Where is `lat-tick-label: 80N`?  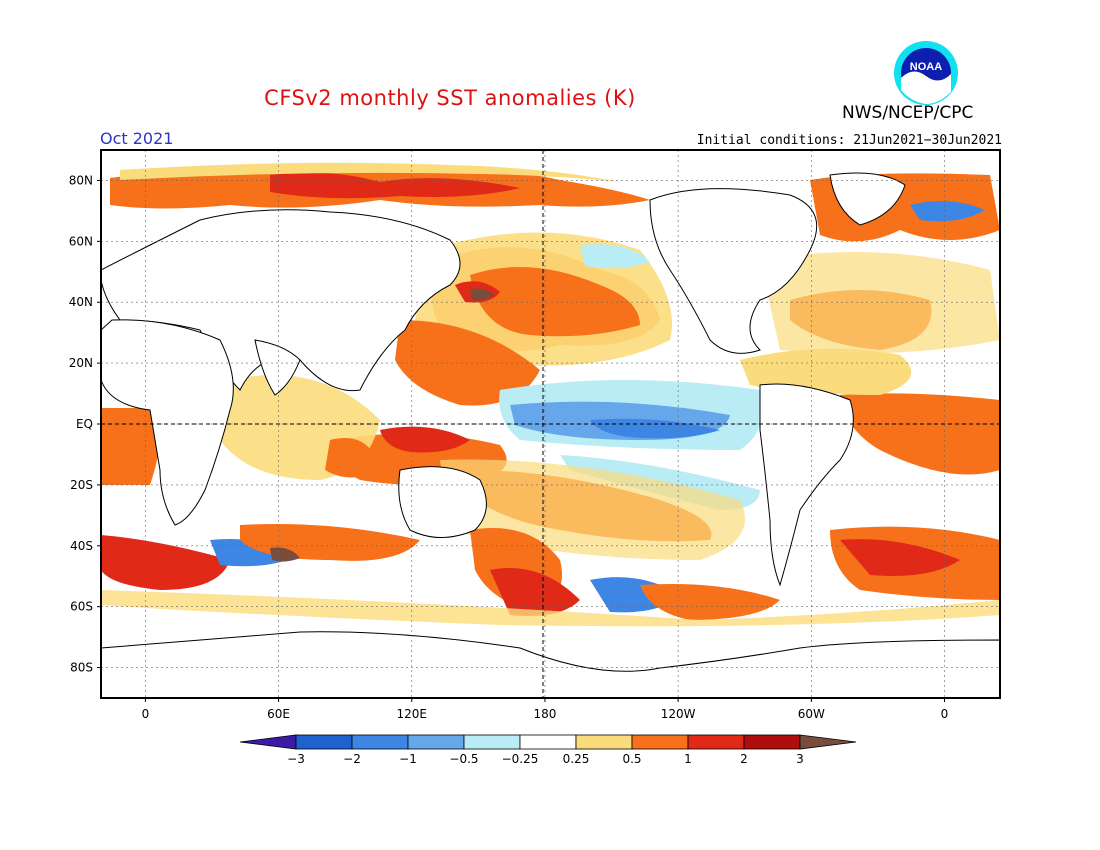 lat-tick-label: 80N is located at coordinates (81, 180).